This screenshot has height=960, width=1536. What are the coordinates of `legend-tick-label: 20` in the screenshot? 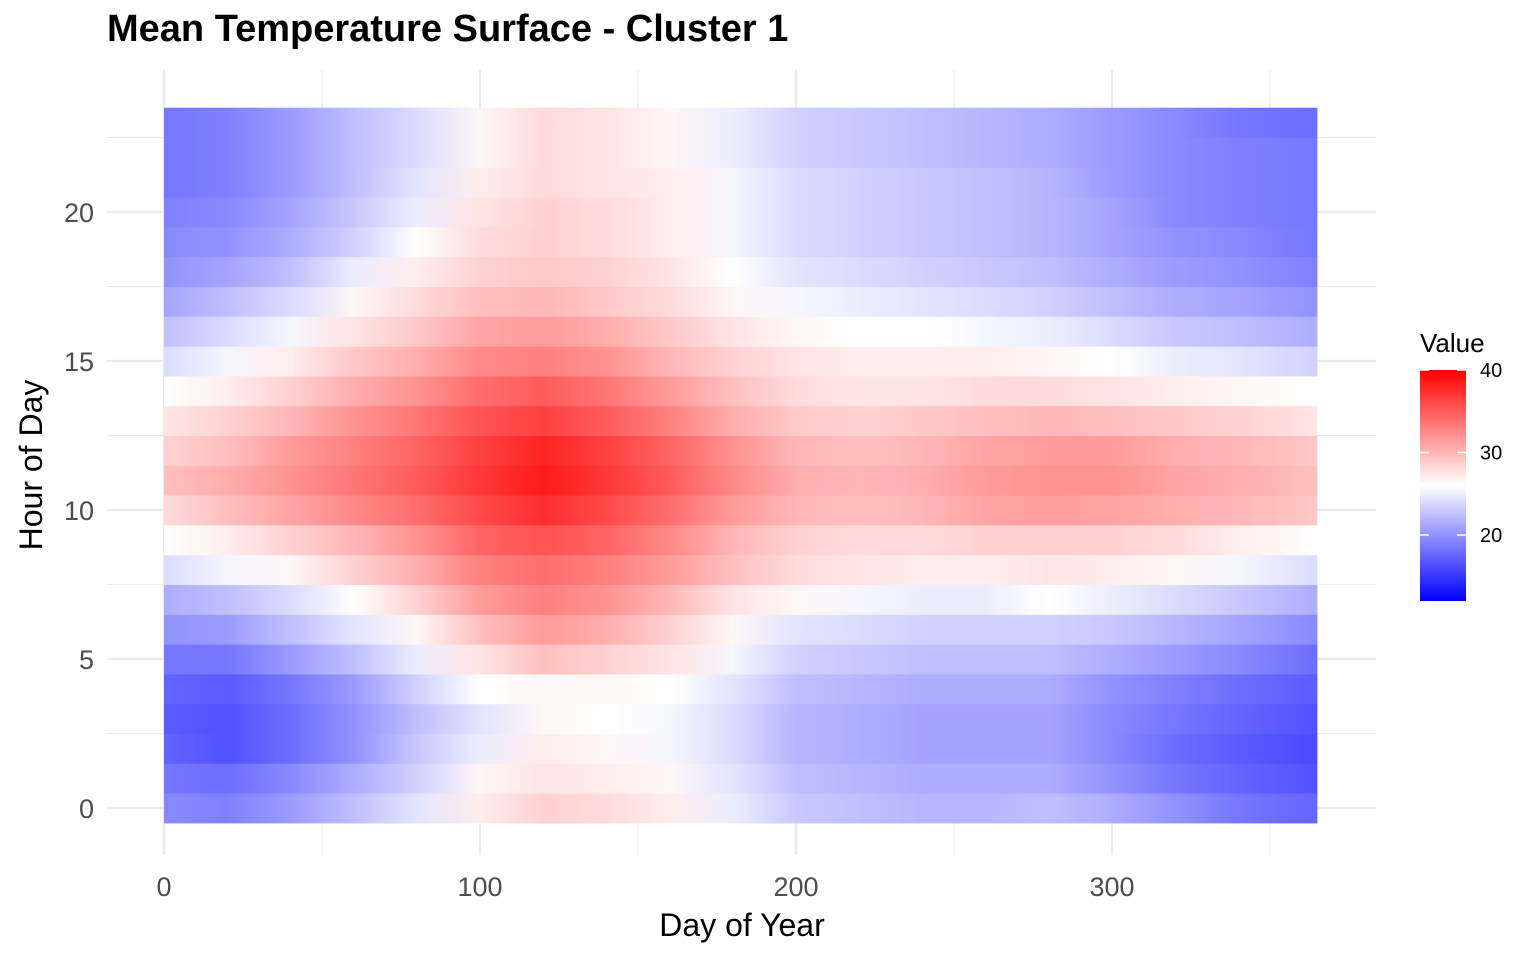 It's located at (1491, 536).